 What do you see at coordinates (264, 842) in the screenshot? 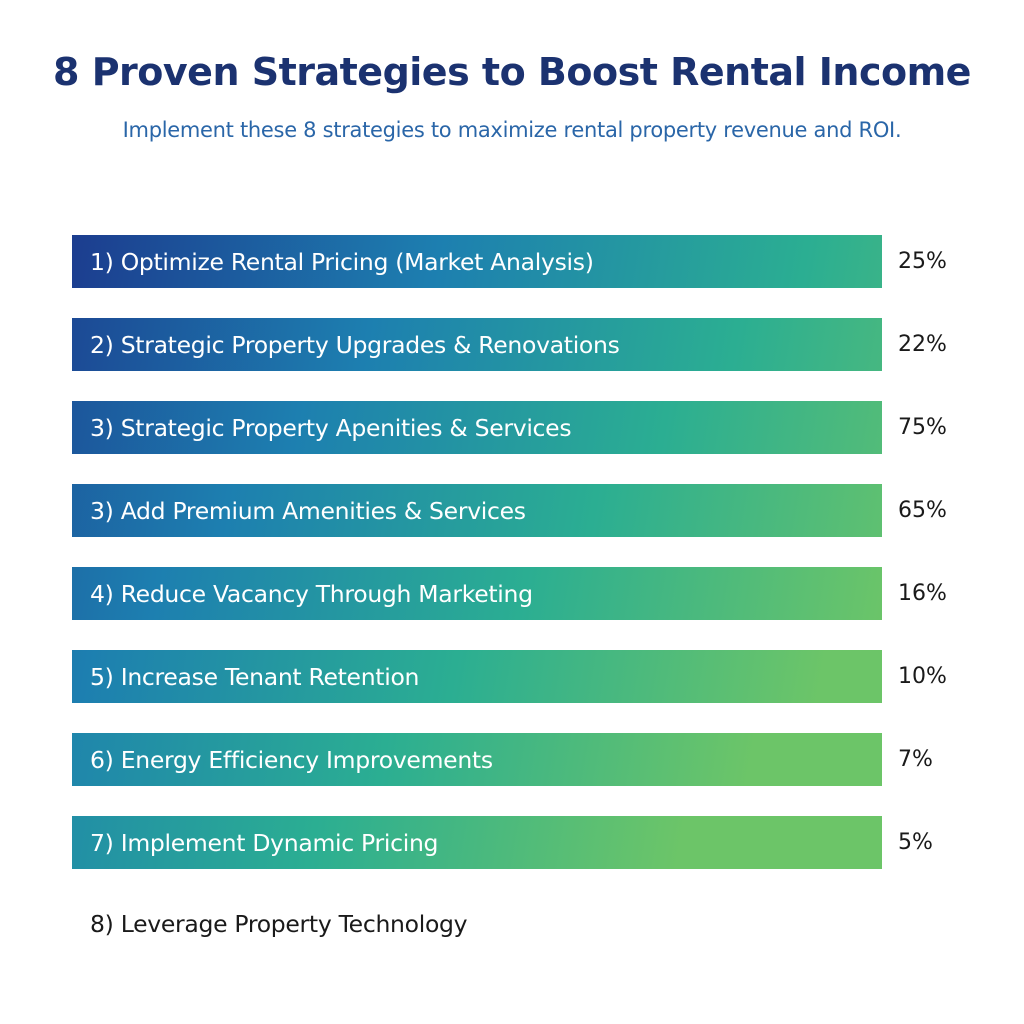
I see `bar-label-8: 7) Implement Dynamic Pricing` at bounding box center [264, 842].